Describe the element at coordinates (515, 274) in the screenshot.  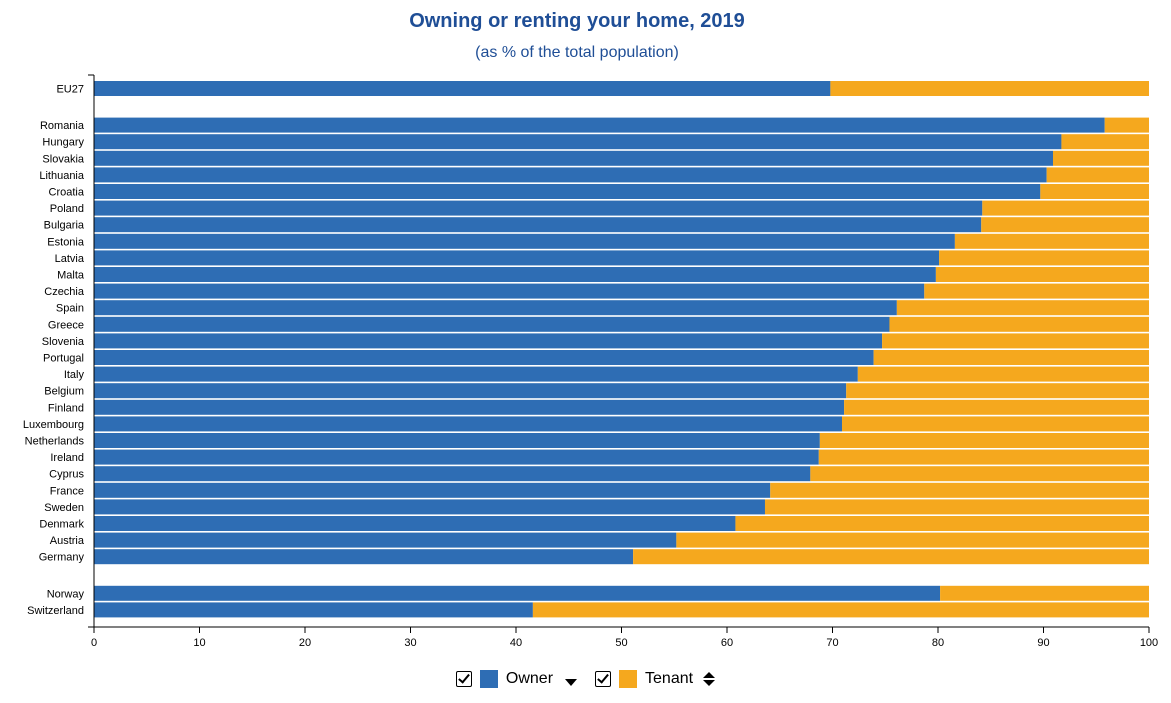
I see `bar-owner-malta` at that location.